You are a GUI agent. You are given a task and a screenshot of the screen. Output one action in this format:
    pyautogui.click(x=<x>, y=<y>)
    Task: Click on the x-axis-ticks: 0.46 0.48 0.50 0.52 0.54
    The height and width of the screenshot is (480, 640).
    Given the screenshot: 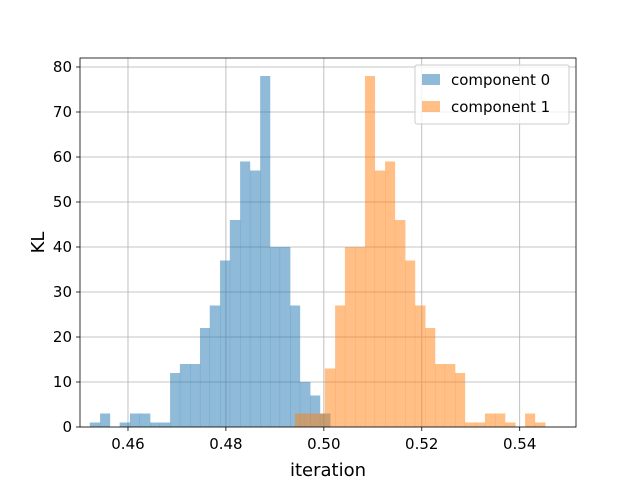 What is the action you would take?
    pyautogui.click(x=323, y=440)
    